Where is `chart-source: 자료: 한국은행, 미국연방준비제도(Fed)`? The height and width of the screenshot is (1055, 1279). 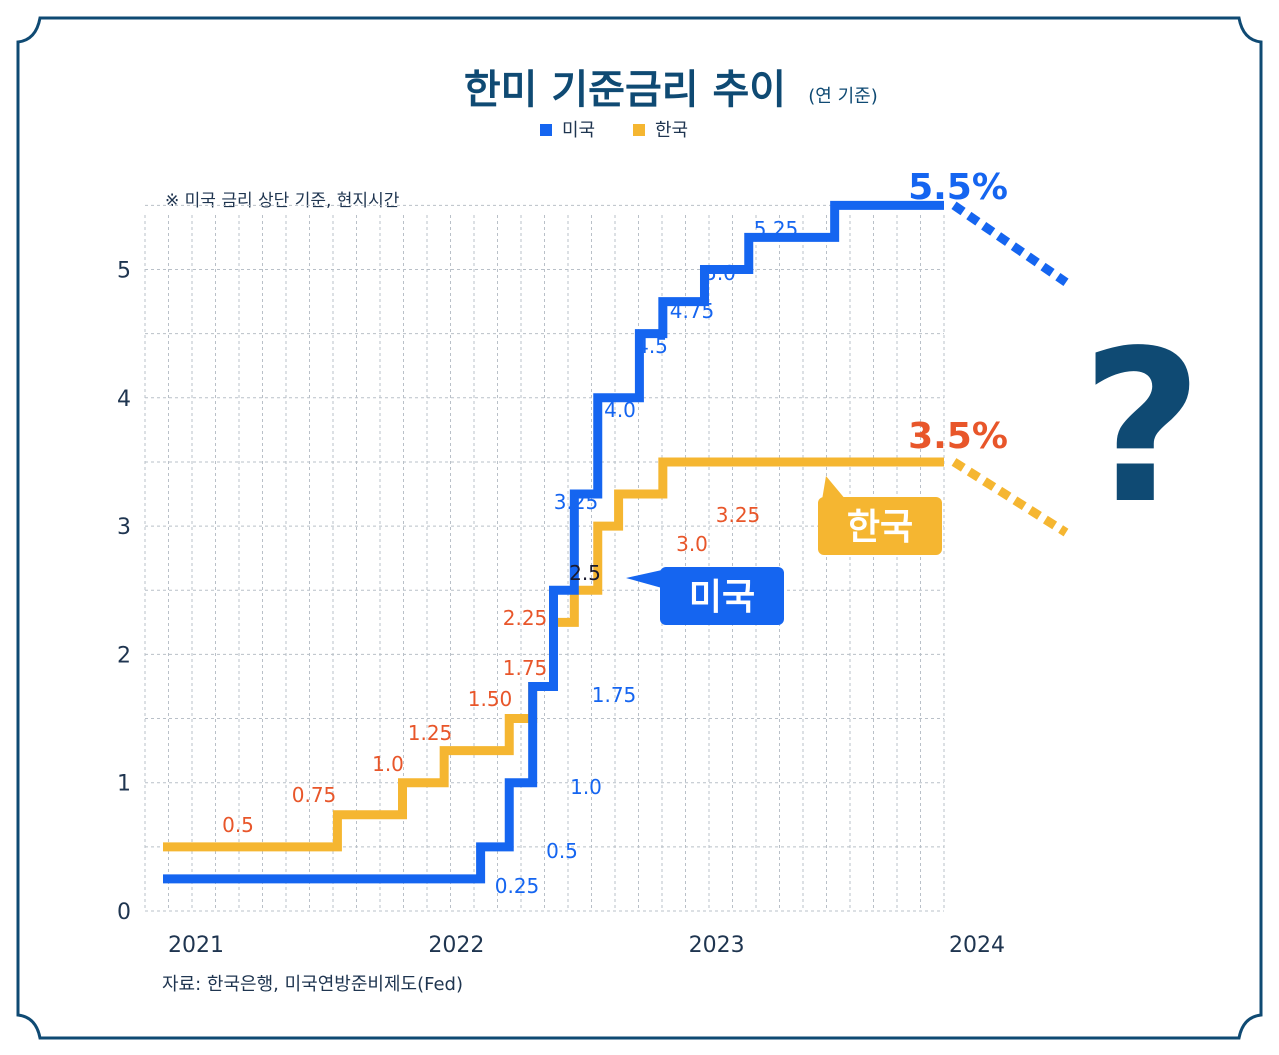 chart-source: 자료: 한국은행, 미국연방준비제도(Fed) is located at coordinates (312, 984).